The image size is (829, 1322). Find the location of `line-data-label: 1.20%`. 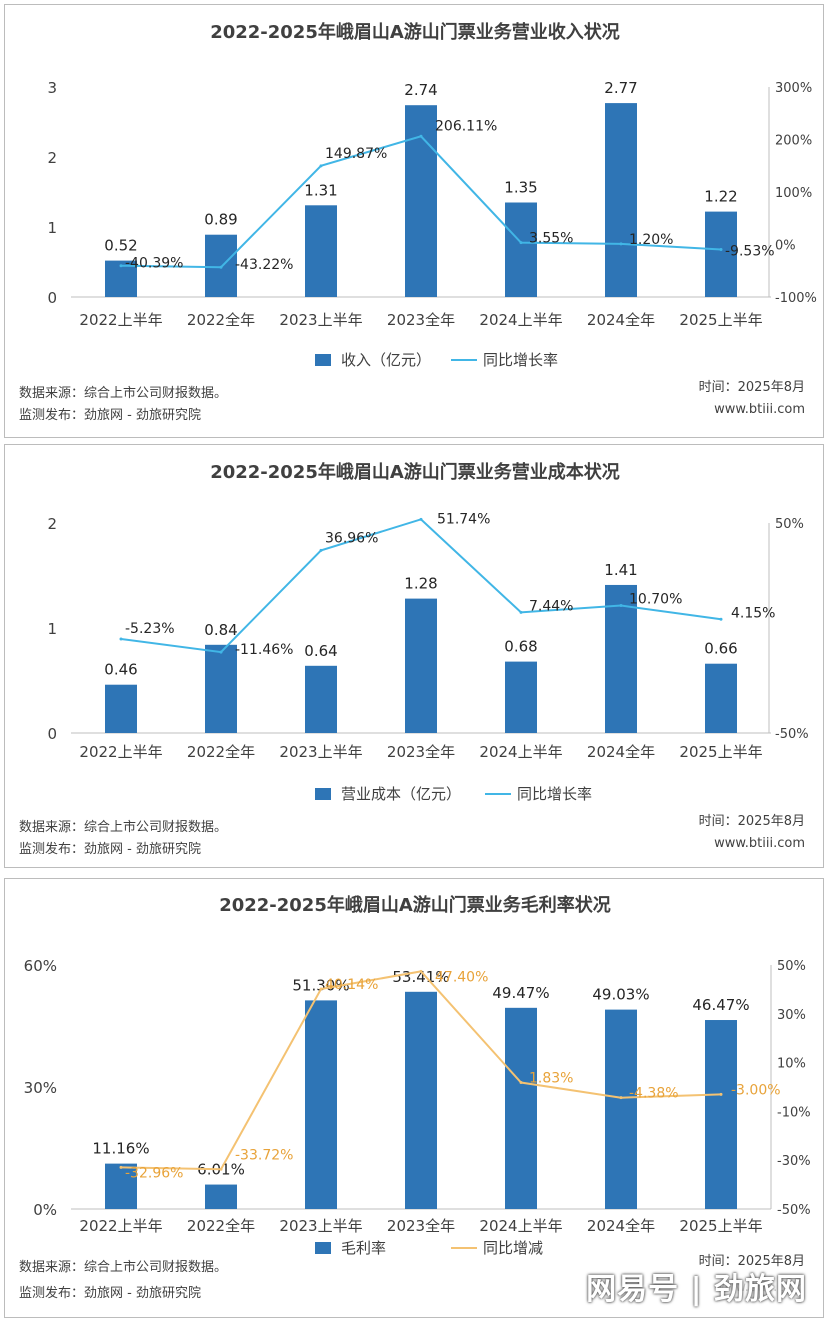

line-data-label: 1.20% is located at coordinates (651, 240).